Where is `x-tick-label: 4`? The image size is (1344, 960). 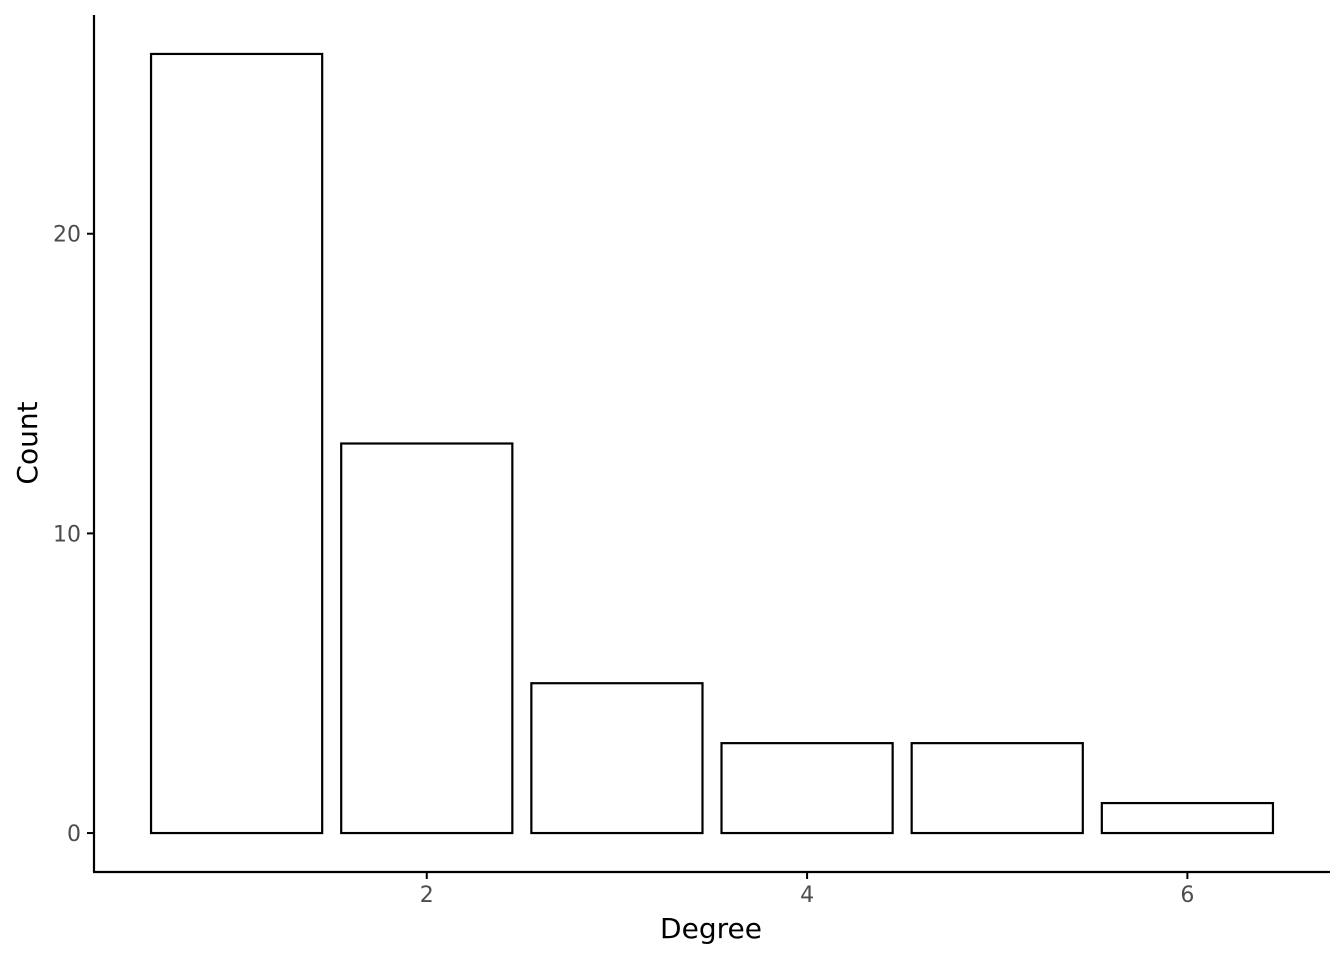
x-tick-label: 4 is located at coordinates (807, 895).